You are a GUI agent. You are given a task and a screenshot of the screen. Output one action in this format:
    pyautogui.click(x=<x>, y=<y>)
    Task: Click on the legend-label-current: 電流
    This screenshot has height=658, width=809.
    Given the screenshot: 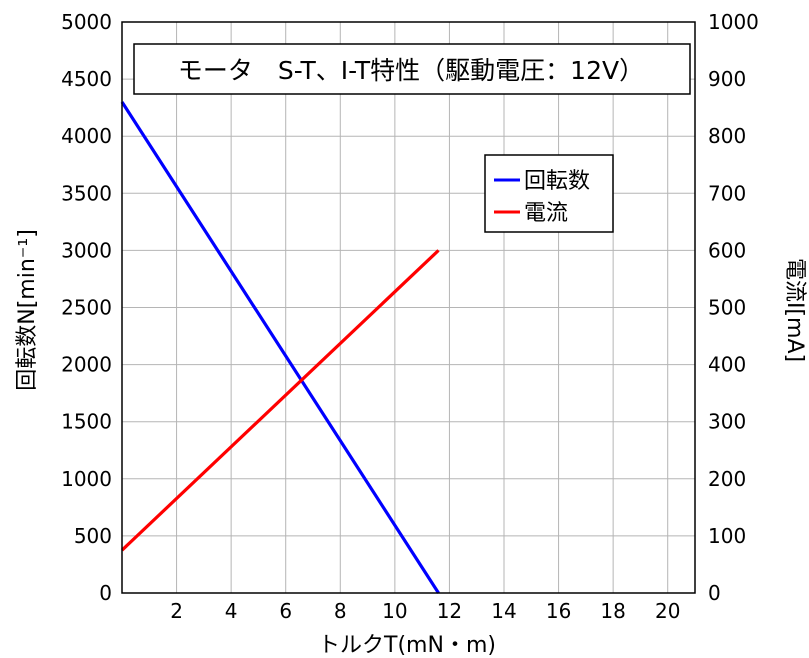 What is the action you would take?
    pyautogui.click(x=546, y=213)
    